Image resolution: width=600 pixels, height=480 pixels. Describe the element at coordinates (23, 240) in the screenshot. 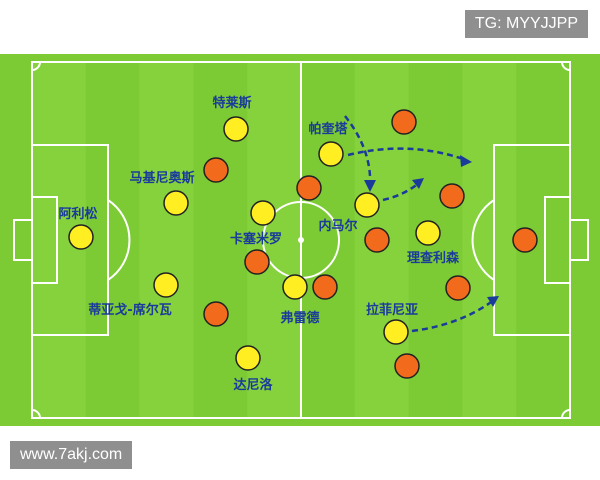

I see `left-goal` at that location.